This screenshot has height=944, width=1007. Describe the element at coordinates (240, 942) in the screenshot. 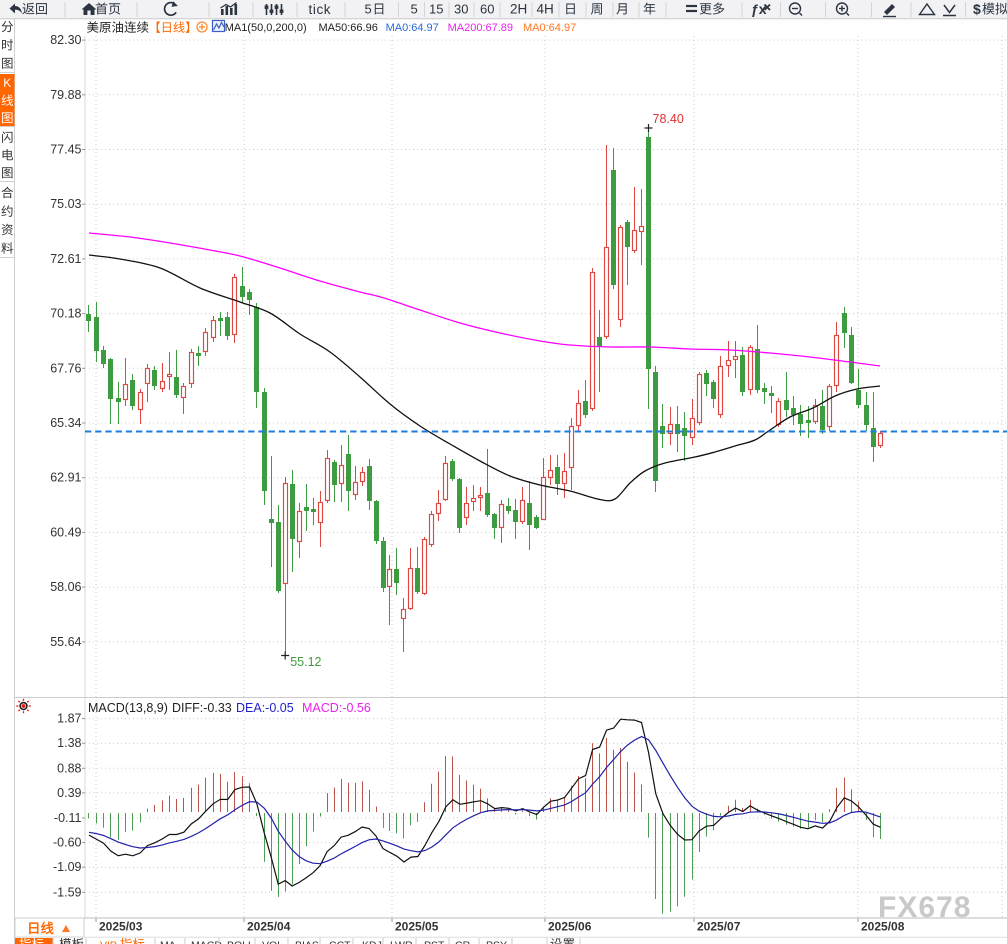

I see `svg-text: BOLL` at that location.